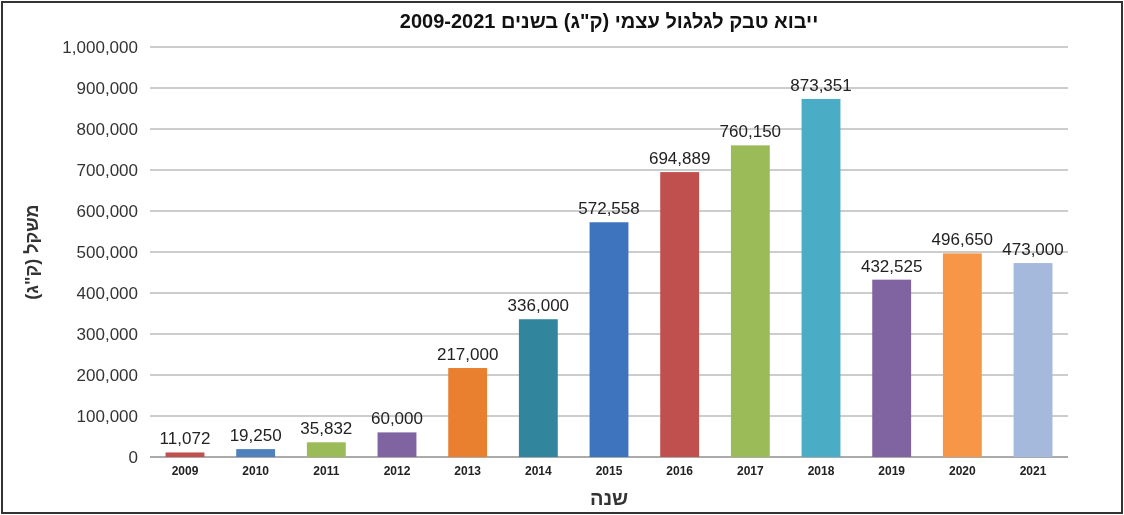 This screenshot has height=515, width=1124. What do you see at coordinates (396, 419) in the screenshot?
I see `data-label: 60,000` at bounding box center [396, 419].